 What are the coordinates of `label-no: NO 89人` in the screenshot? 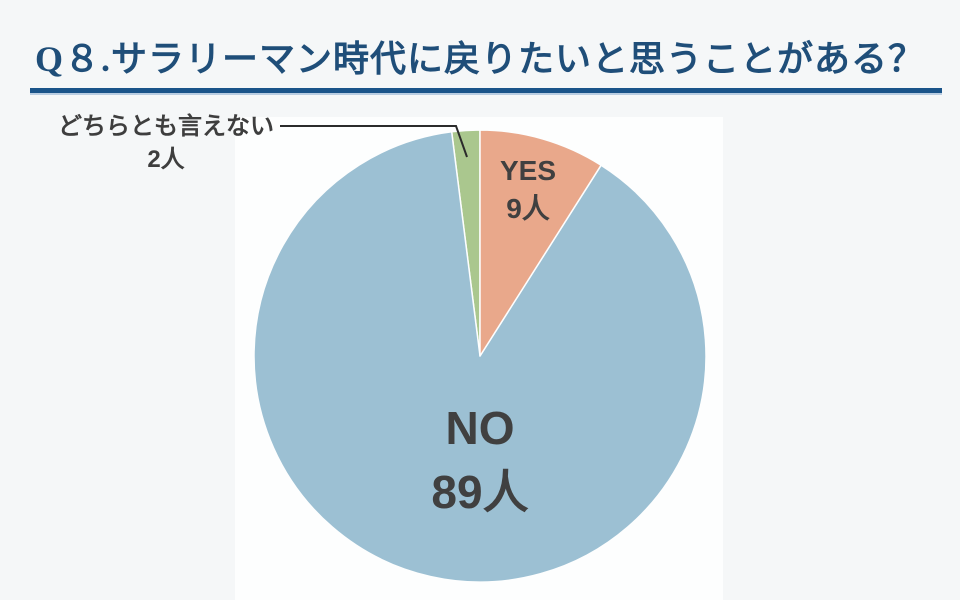 It's located at (480, 460).